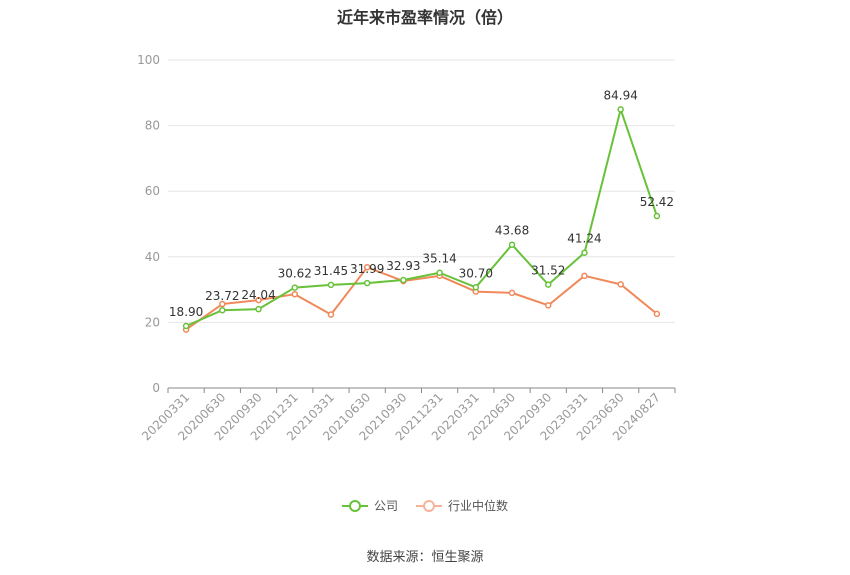 Image resolution: width=850 pixels, height=575 pixels. What do you see at coordinates (584, 239) in the screenshot?
I see `company-data-label: 41.24` at bounding box center [584, 239].